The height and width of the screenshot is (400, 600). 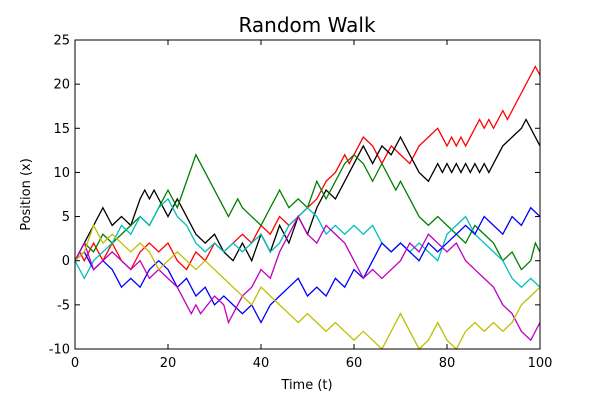 I want to click on y-tick-label: -5, so click(x=63, y=305).